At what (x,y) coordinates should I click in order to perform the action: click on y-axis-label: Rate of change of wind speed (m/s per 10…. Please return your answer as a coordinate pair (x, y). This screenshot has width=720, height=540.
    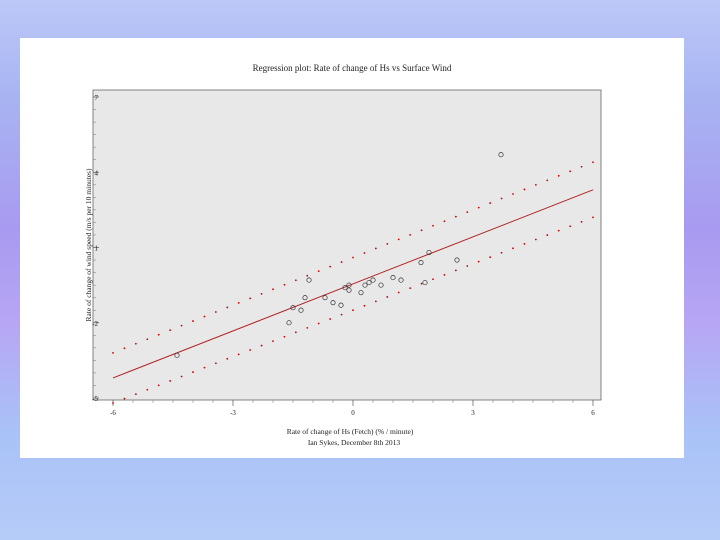
    Looking at the image, I should click on (88, 245).